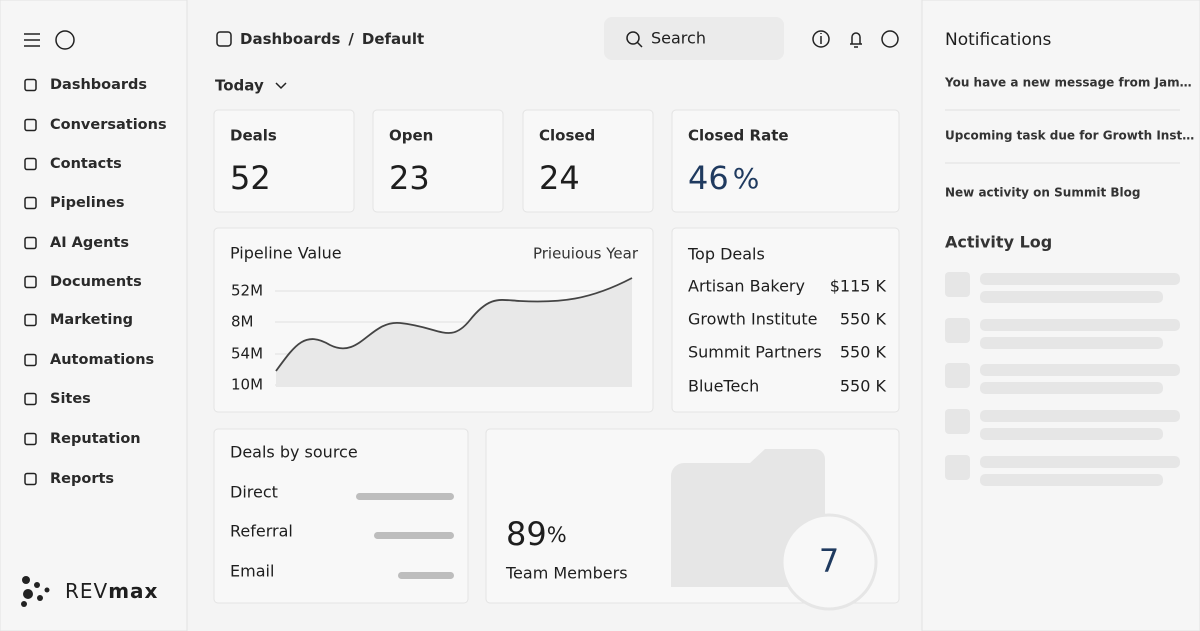  Describe the element at coordinates (133, 591) in the screenshot. I see `brand-bold: max` at that location.